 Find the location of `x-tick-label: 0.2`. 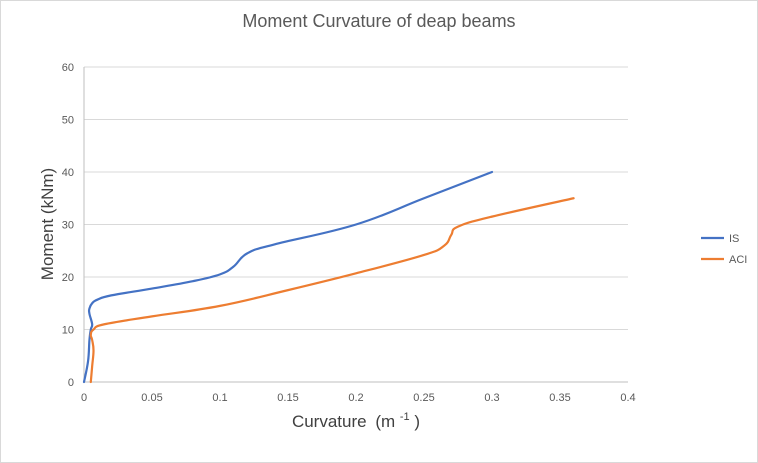

x-tick-label: 0.2 is located at coordinates (355, 398).